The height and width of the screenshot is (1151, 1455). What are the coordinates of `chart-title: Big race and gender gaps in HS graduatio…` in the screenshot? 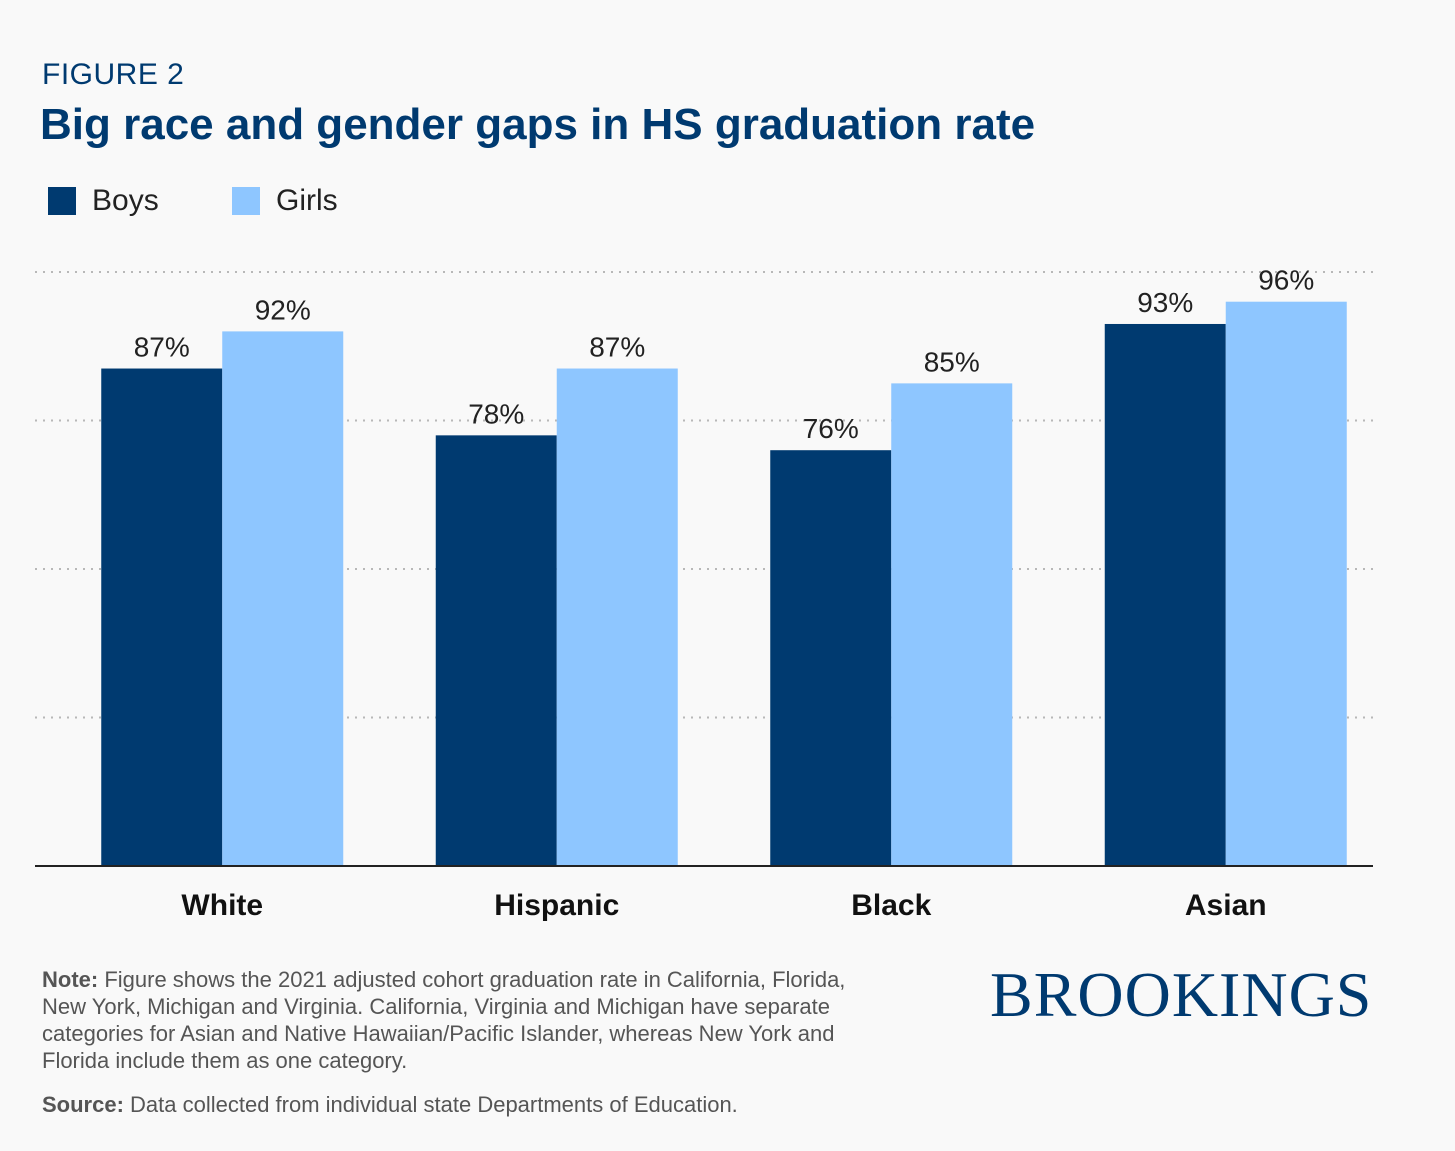 It's located at (538, 124).